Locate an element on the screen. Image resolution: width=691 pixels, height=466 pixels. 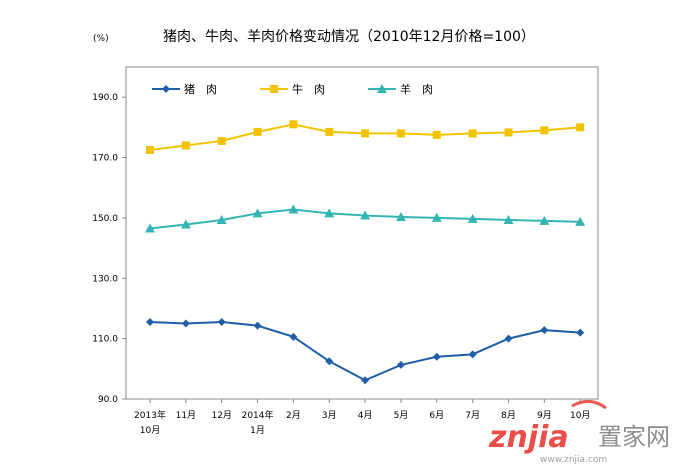
watermark-url: www.znjia.com is located at coordinates (573, 460).